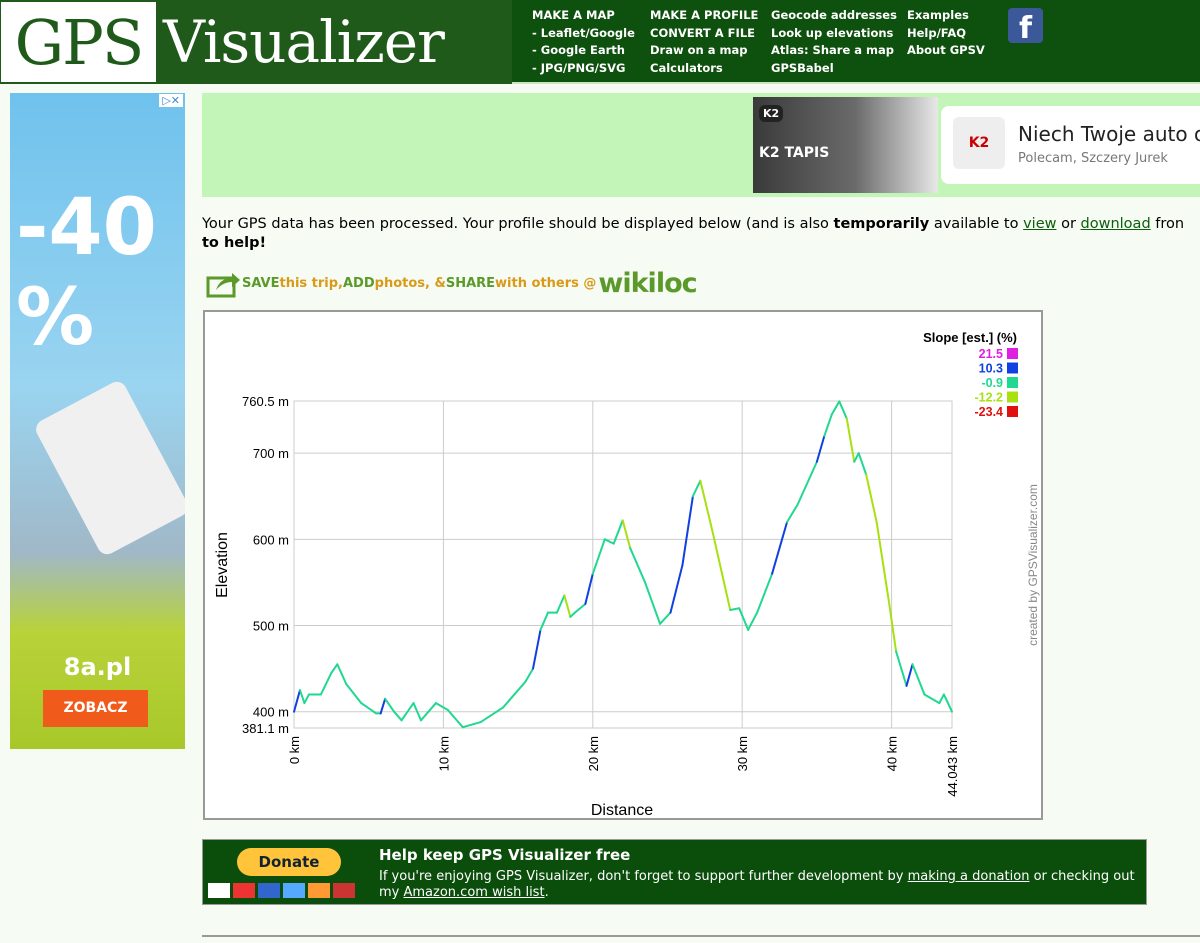  I want to click on nav-link: Geocode addresses, so click(834, 15).